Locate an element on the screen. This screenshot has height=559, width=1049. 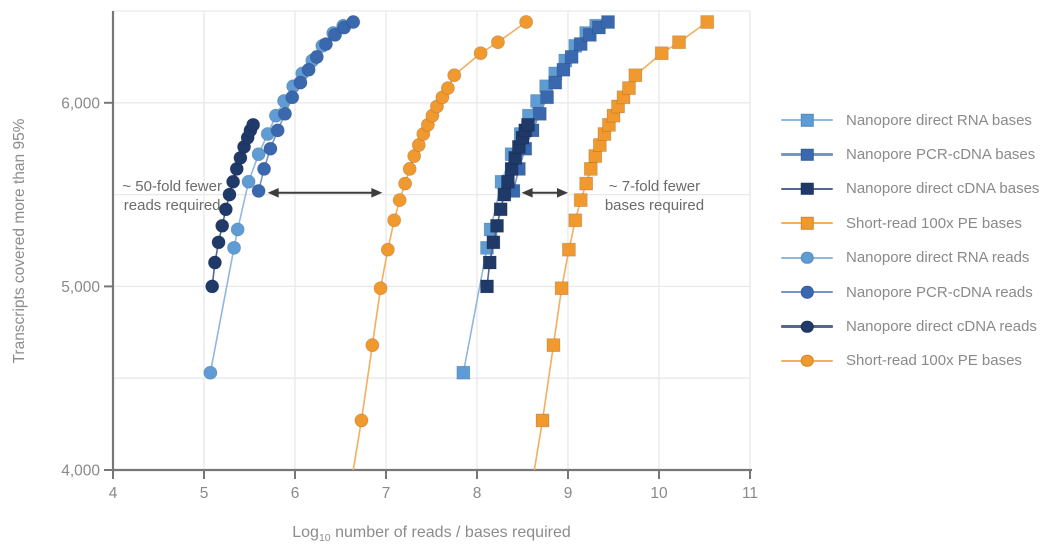
legend-item: Short-read 100x PE bases is located at coordinates (910, 361).